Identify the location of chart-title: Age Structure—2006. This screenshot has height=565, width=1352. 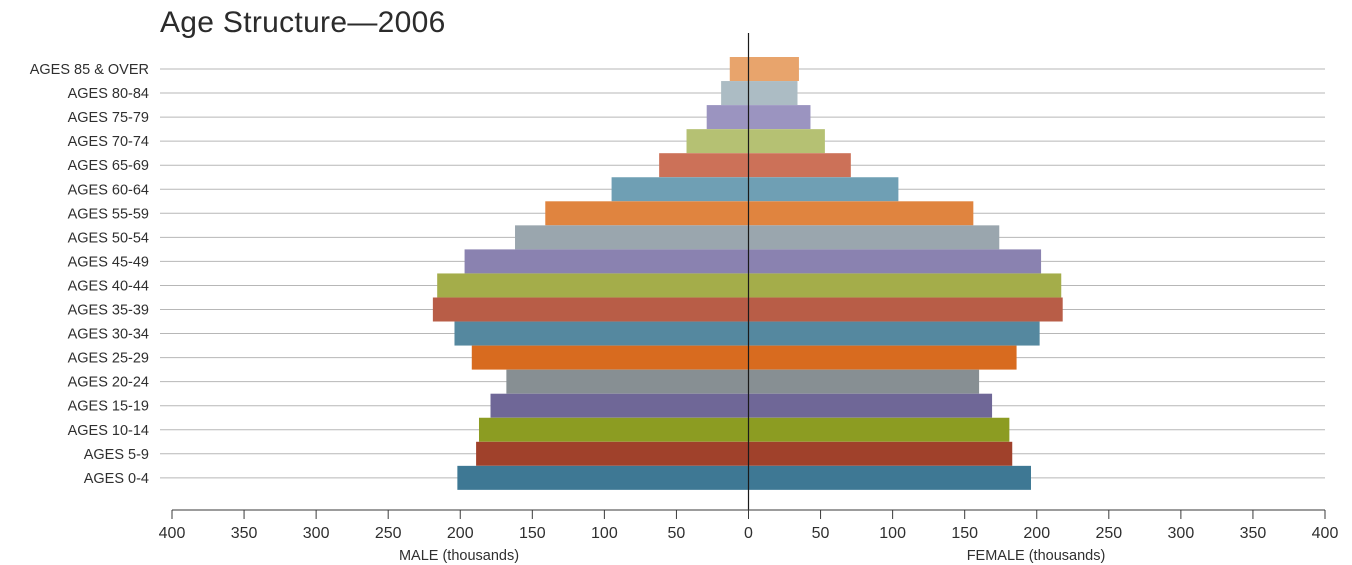
(303, 22).